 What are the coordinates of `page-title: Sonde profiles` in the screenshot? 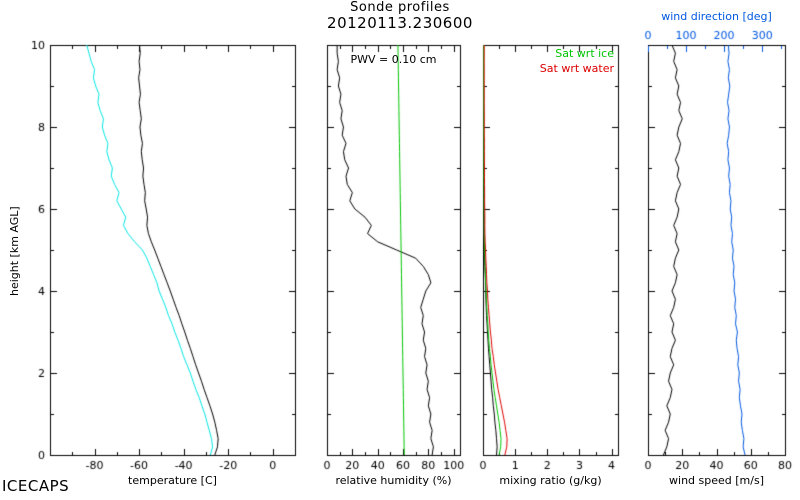 It's located at (400, 7).